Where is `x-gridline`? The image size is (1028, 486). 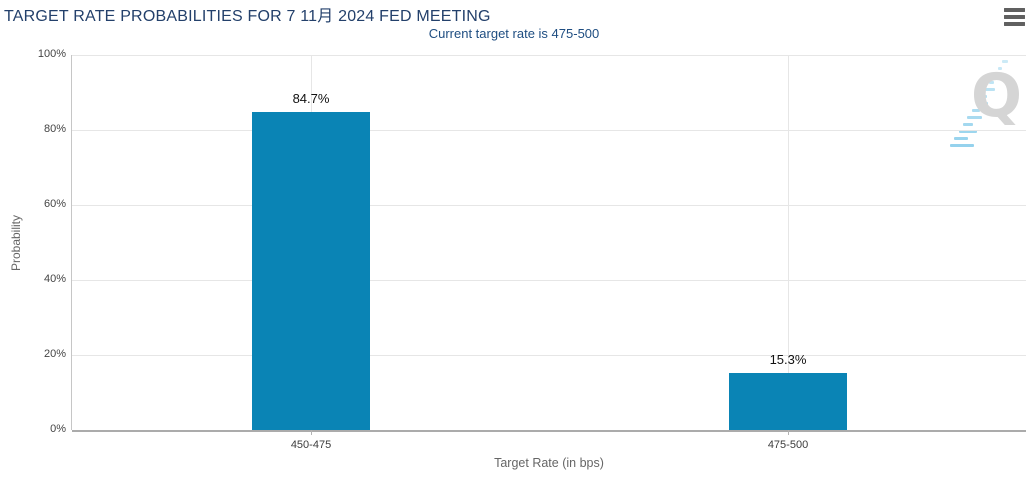
x-gridline is located at coordinates (788, 242).